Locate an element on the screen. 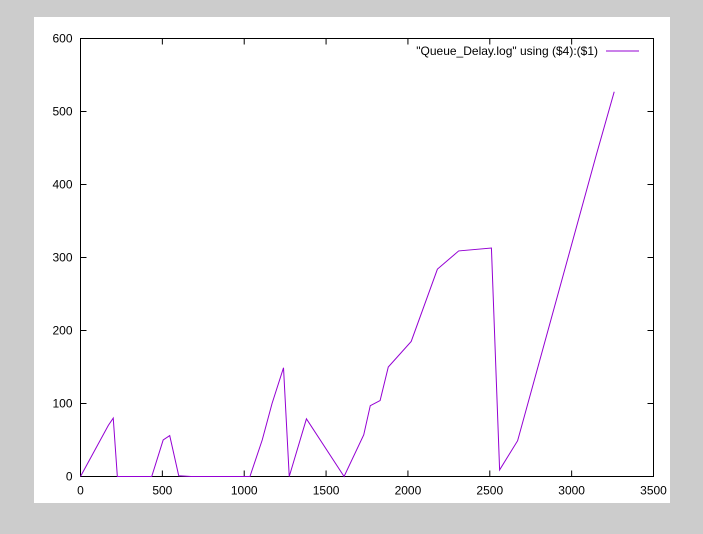 This screenshot has height=534, width=703. legend: "Queue_Delay.log" using ($4):($1) is located at coordinates (527, 51).